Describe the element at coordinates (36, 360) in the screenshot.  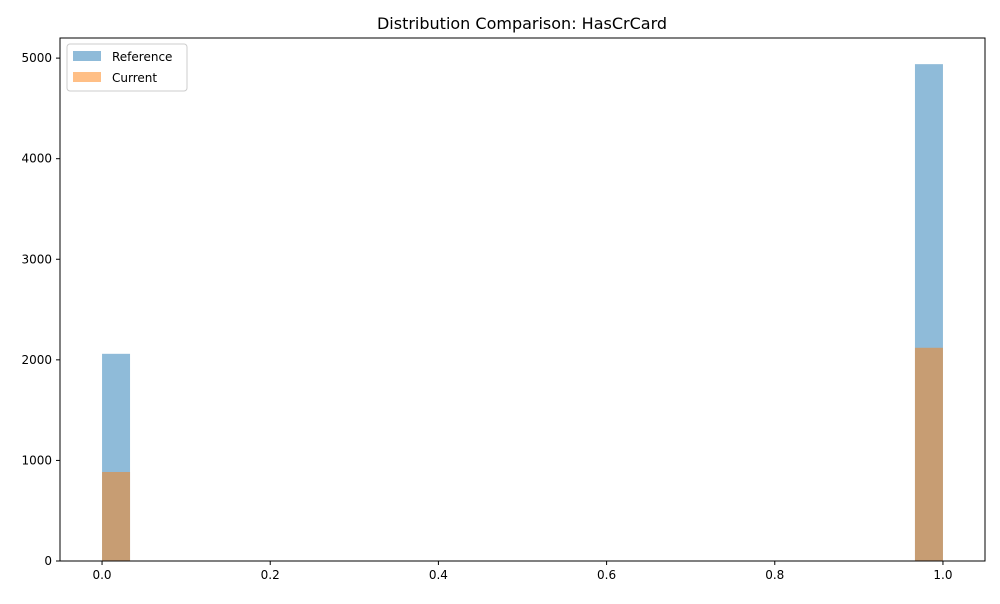
I see `y-tick-label: 2000` at that location.